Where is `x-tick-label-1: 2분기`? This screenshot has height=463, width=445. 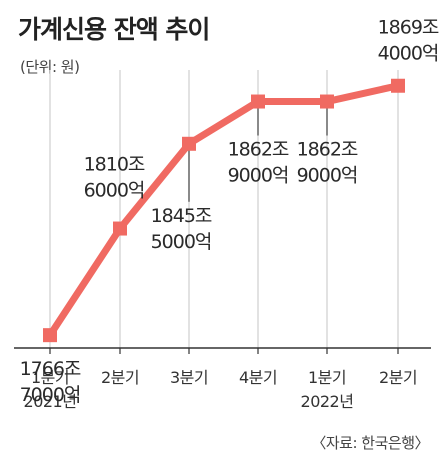 x-tick-label-1: 2분기 is located at coordinates (120, 377).